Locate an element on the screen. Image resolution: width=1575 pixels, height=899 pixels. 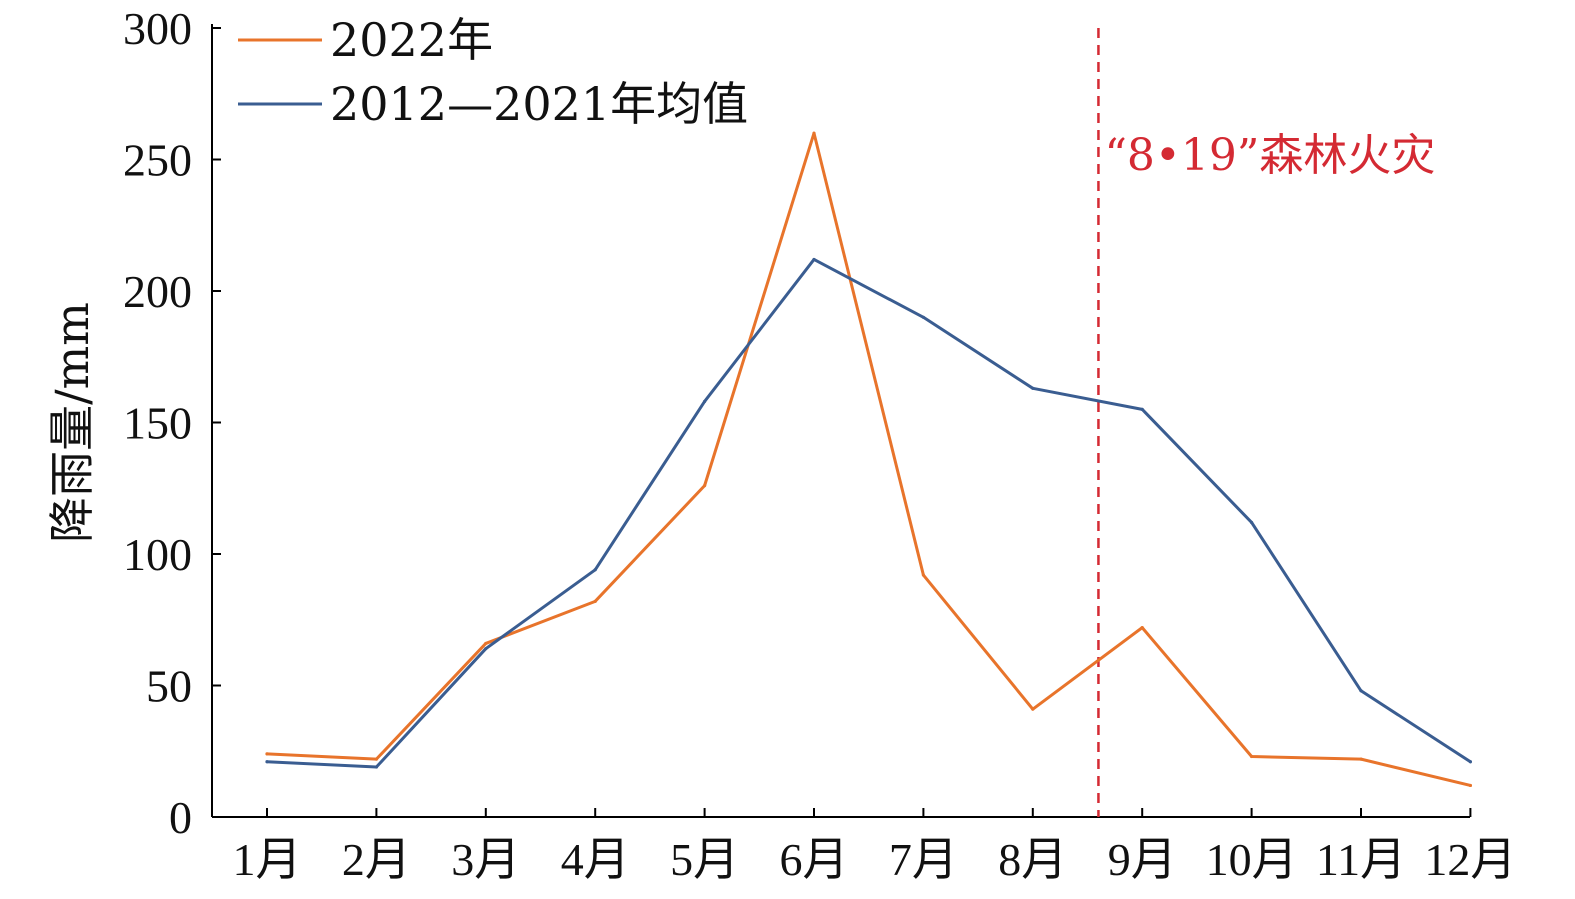
x-tick-label: 11月 is located at coordinates (1361, 859).